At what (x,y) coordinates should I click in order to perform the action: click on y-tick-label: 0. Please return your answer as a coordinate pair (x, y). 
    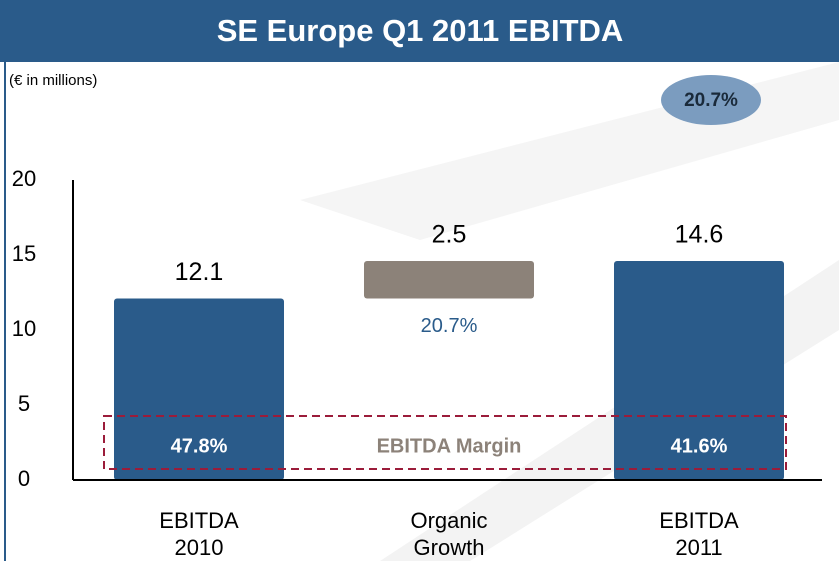
    Looking at the image, I should click on (24, 478).